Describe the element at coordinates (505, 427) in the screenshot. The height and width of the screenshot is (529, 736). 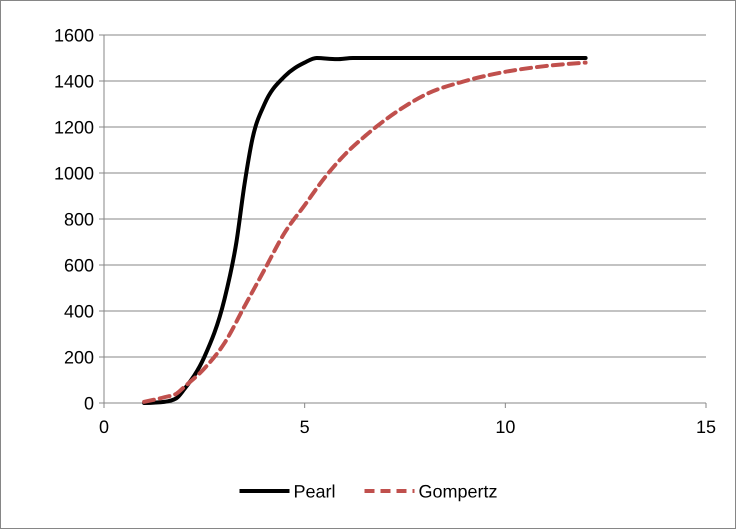
I see `x-tick-label: 10` at that location.